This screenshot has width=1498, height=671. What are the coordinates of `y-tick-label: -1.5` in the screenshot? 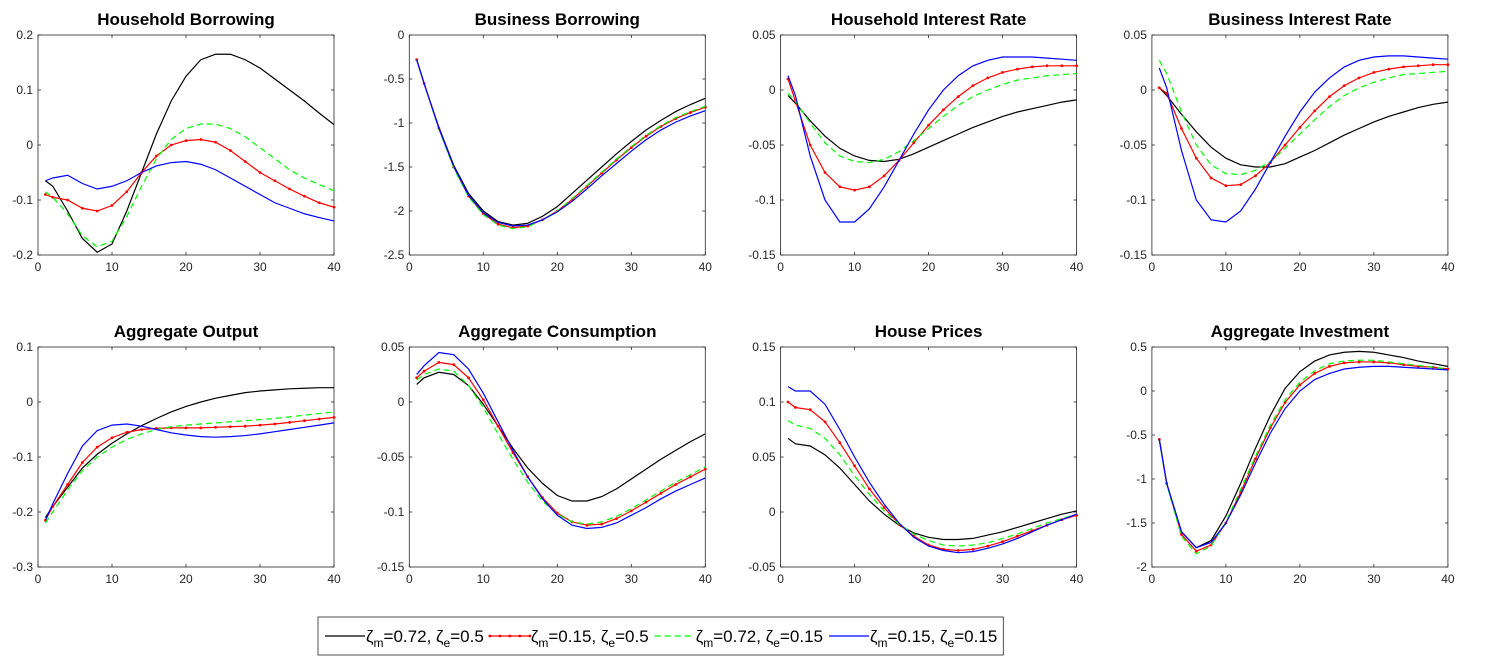 It's located at (1136, 523).